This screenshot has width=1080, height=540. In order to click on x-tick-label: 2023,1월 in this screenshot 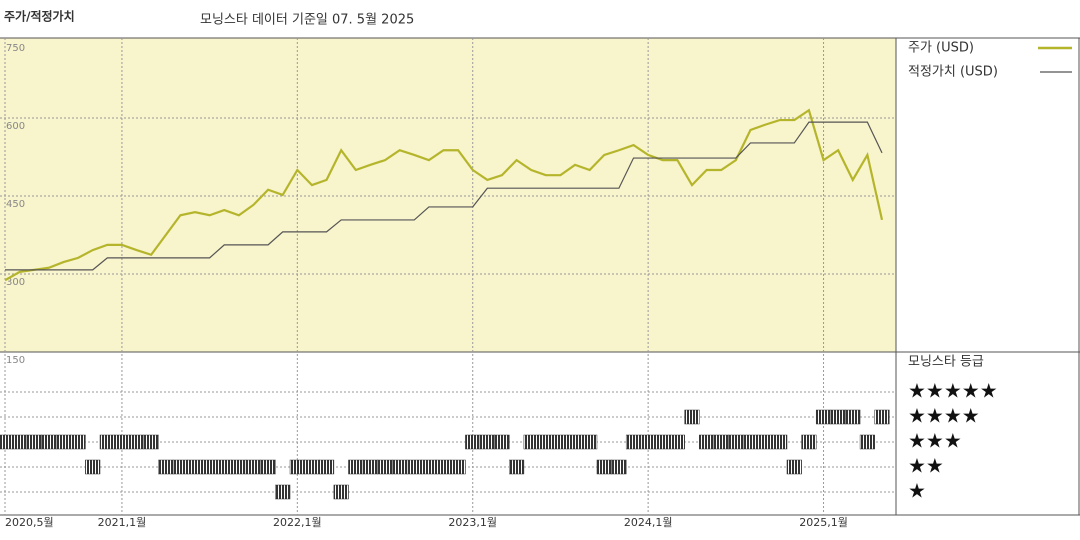, I will do `click(472, 522)`.